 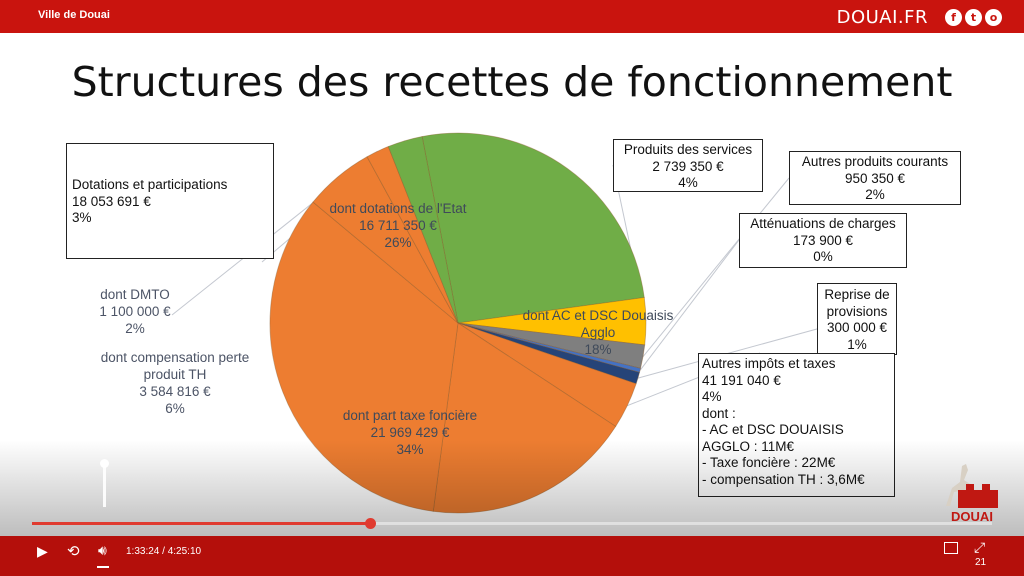 I want to click on slice-label-dont-part-taxe-fonciere: dont part taxe foncière 21 969 429 € 34%, so click(x=410, y=432).